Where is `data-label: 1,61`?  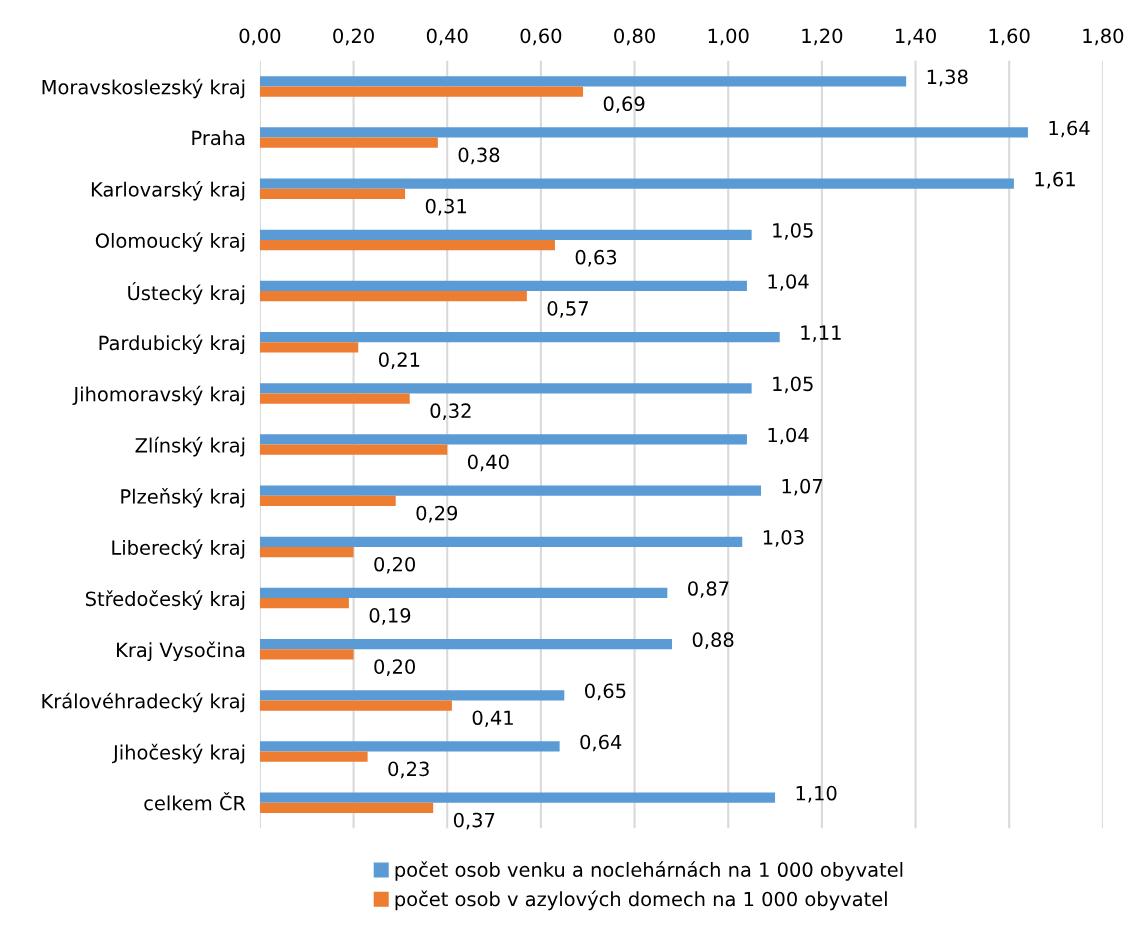 data-label: 1,61 is located at coordinates (1055, 180).